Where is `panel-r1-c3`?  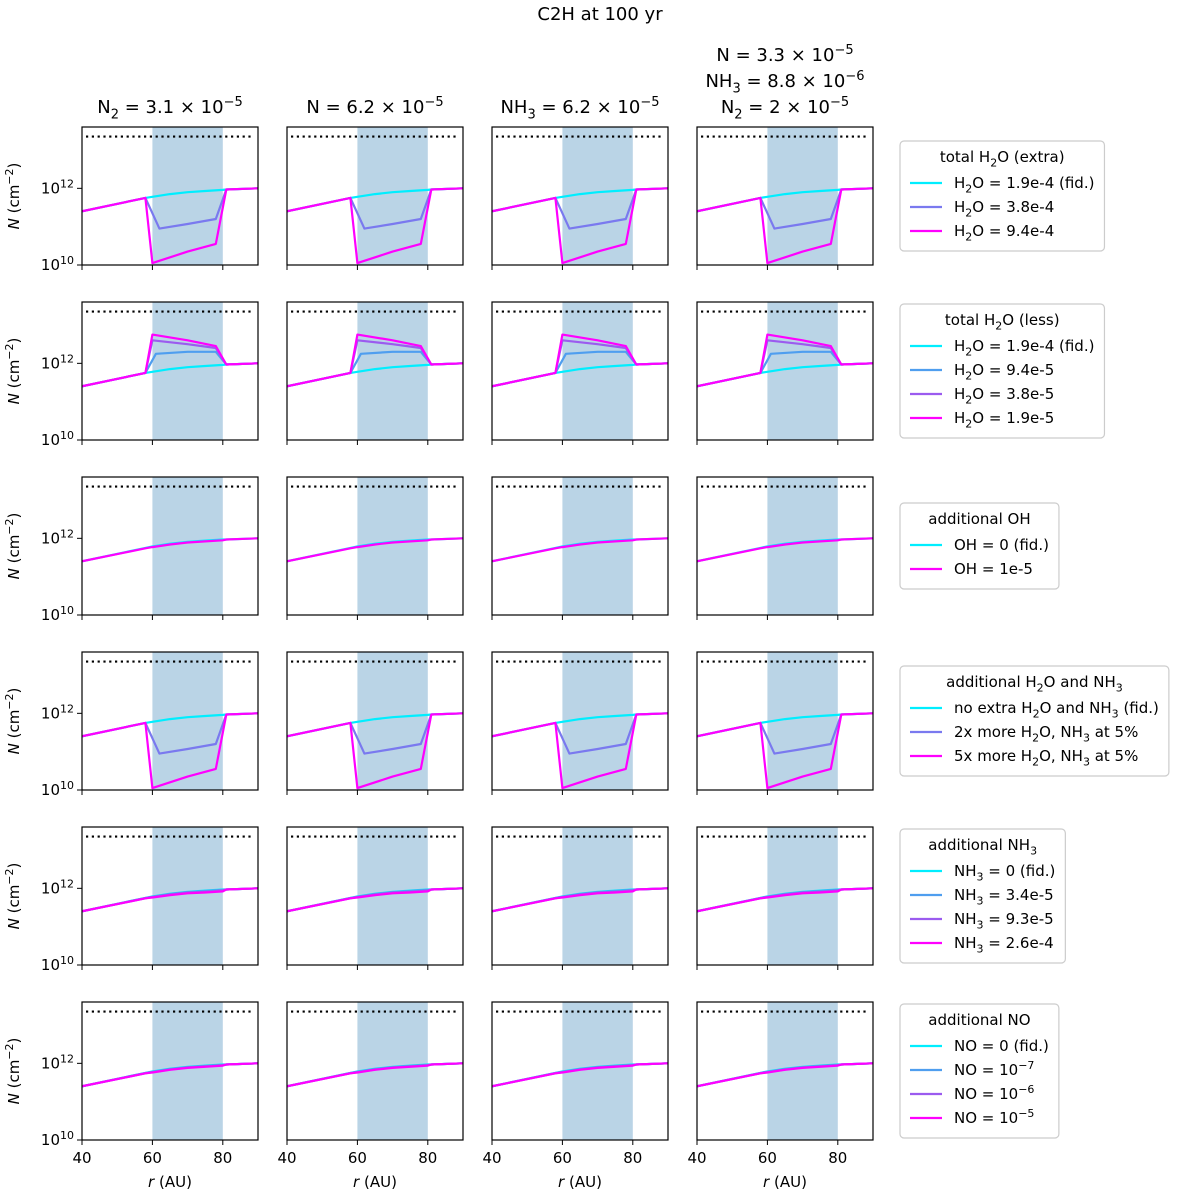 panel-r1-c3 is located at coordinates (580, 198).